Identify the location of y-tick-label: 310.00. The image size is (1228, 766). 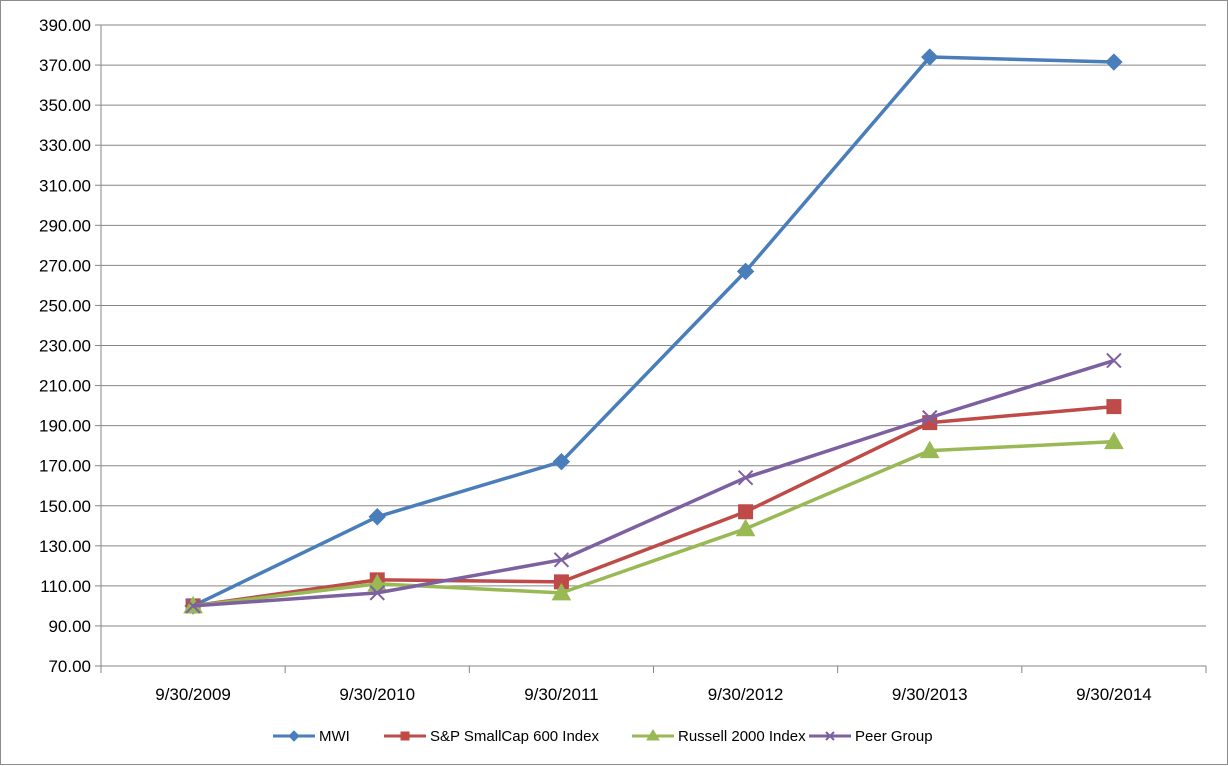
(65, 185).